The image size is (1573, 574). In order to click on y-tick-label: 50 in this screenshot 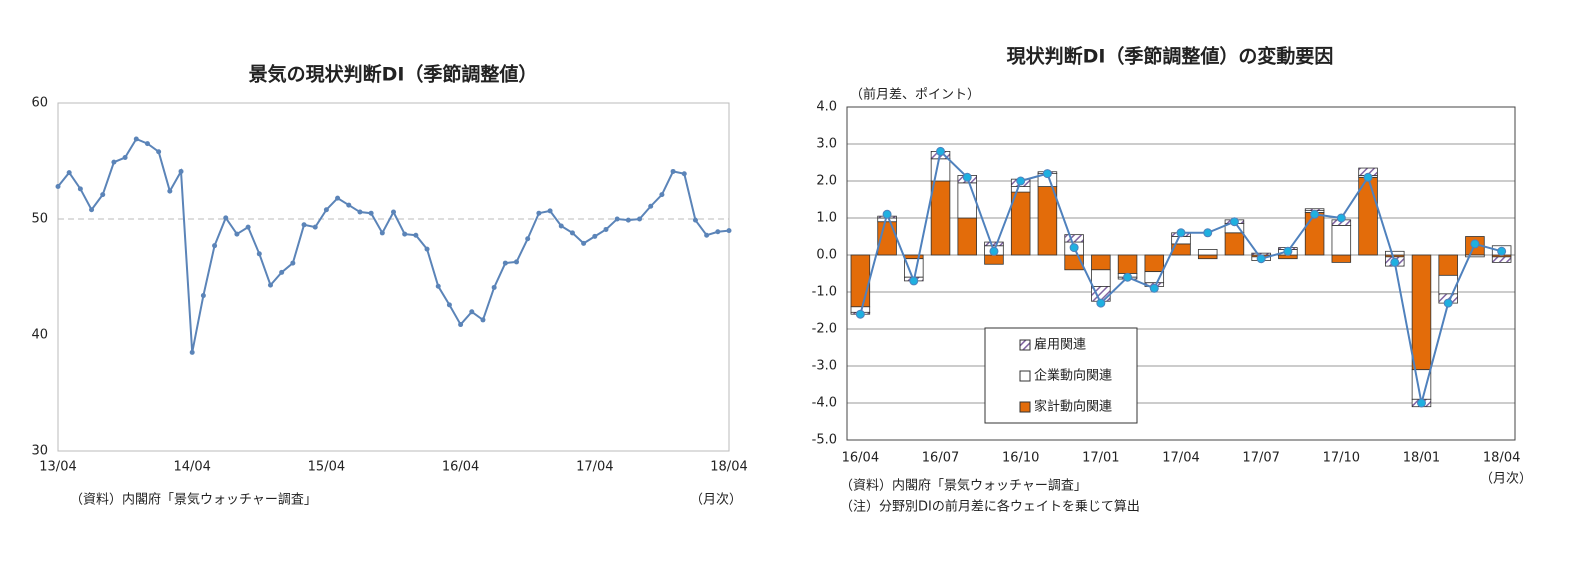, I will do `click(39, 219)`.